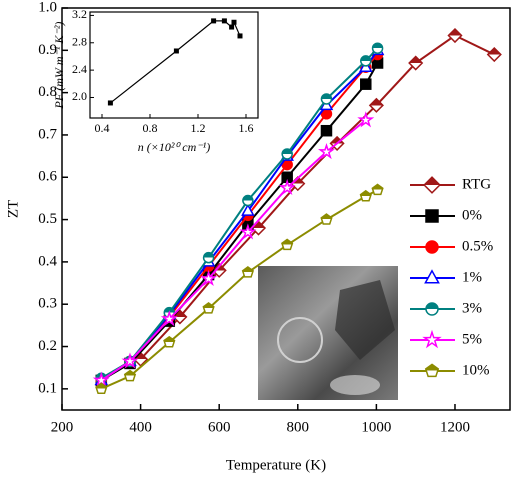 This screenshot has width=520, height=482. Describe the element at coordinates (47, 388) in the screenshot. I see `y-tick-label: 0.1` at that location.